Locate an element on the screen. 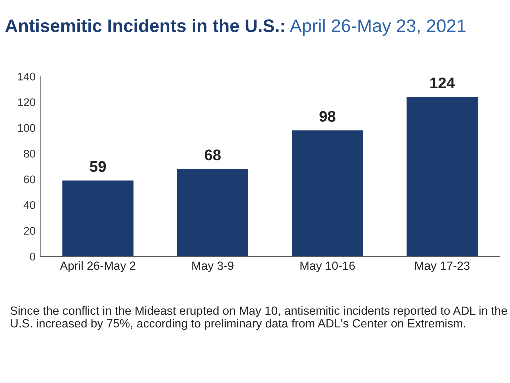 The height and width of the screenshot is (383, 510). y-tick-label: 40 is located at coordinates (30, 205).